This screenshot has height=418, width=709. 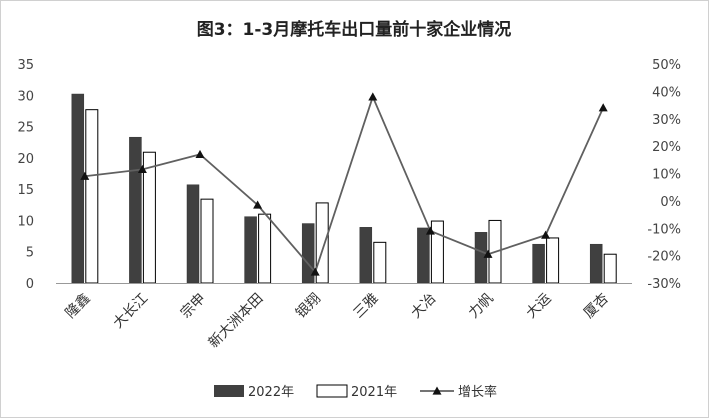 What do you see at coordinates (423, 306) in the screenshot?
I see `category-label: 大冶` at bounding box center [423, 306].